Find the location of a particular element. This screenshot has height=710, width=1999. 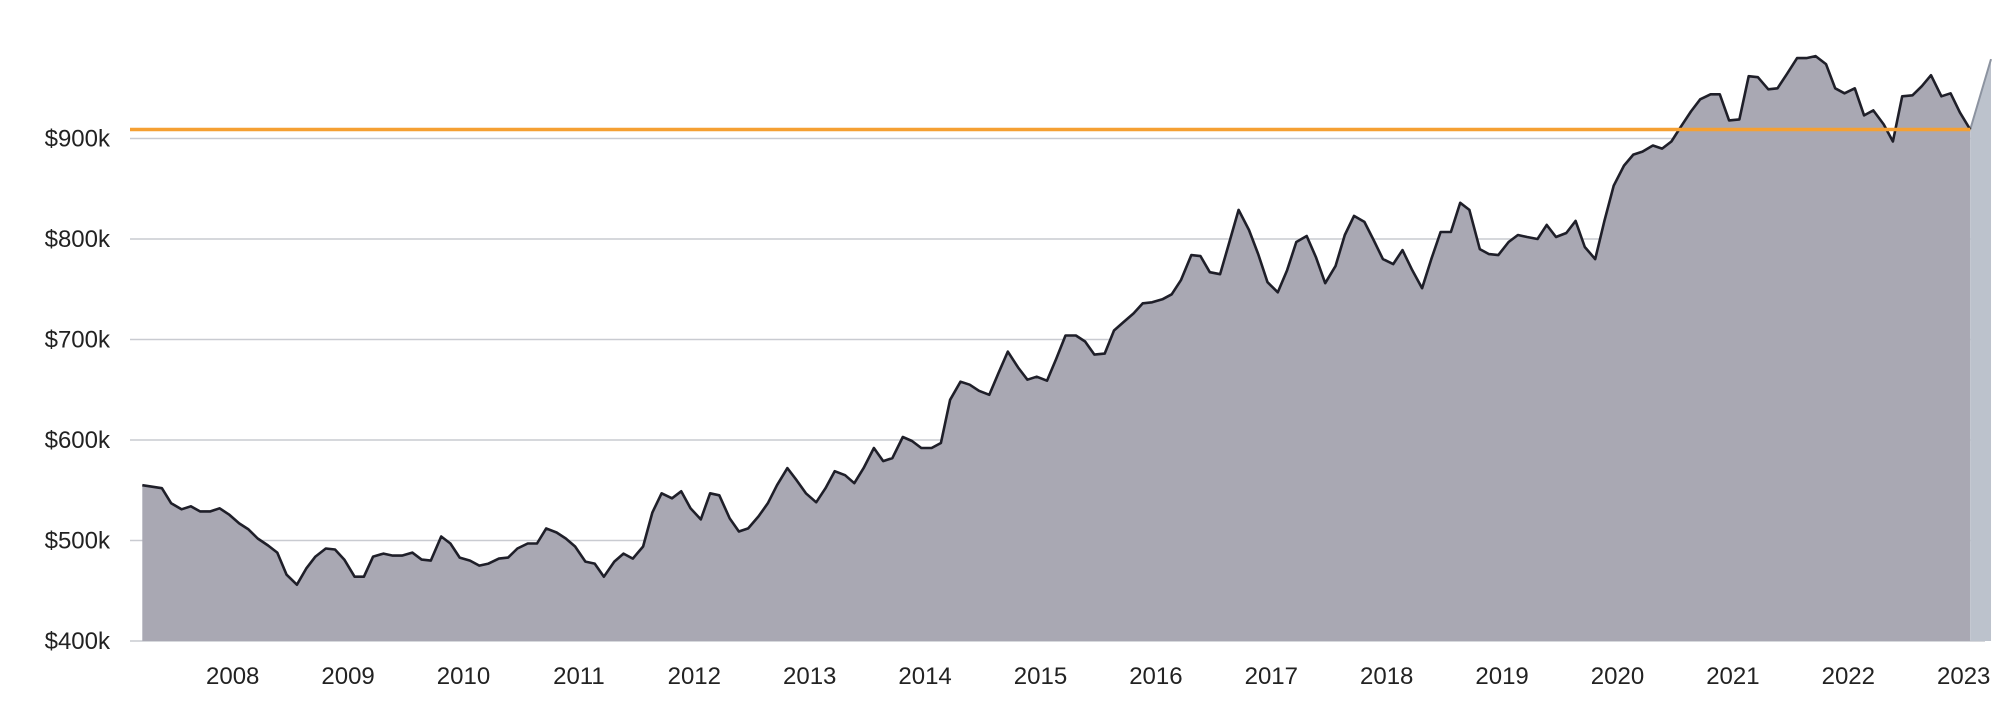

x-tick-label: 2016 is located at coordinates (1155, 676).